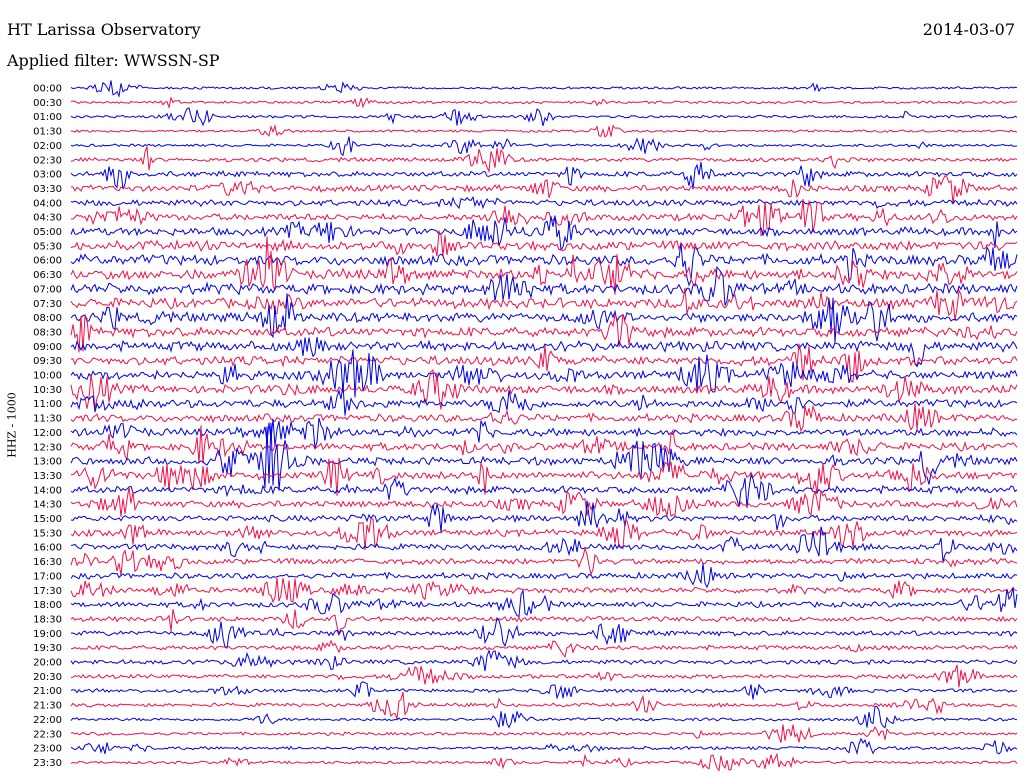  What do you see at coordinates (47, 462) in the screenshot?
I see `time-tick-label: 13:00` at bounding box center [47, 462].